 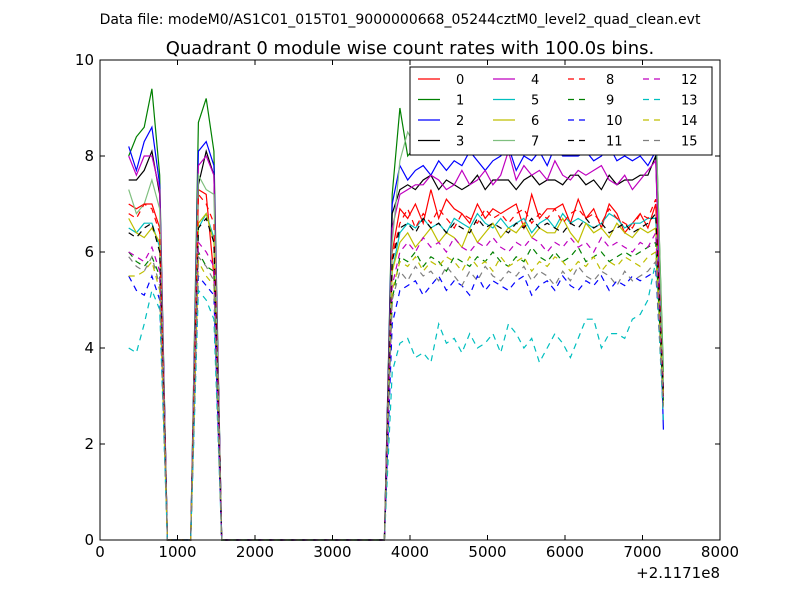 I want to click on legend-label-0: 0, so click(x=460, y=80).